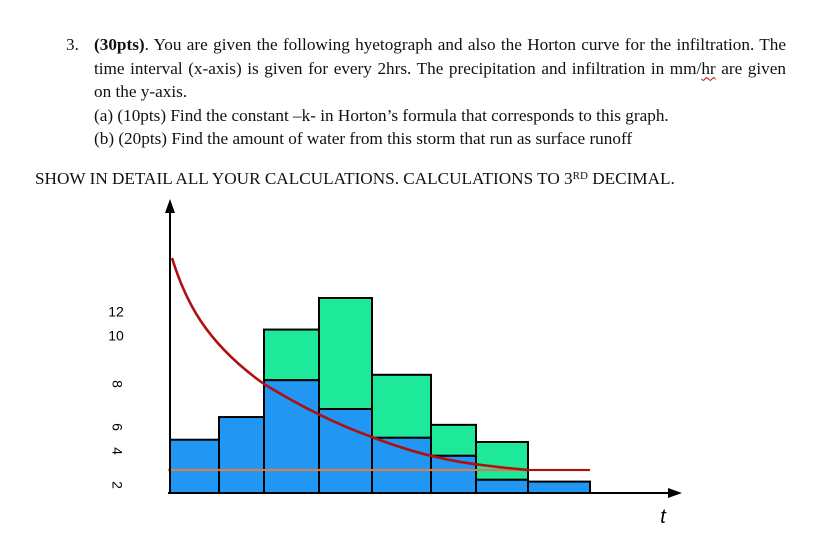 This screenshot has height=553, width=838. I want to click on y-tick-label: 2, so click(117, 485).